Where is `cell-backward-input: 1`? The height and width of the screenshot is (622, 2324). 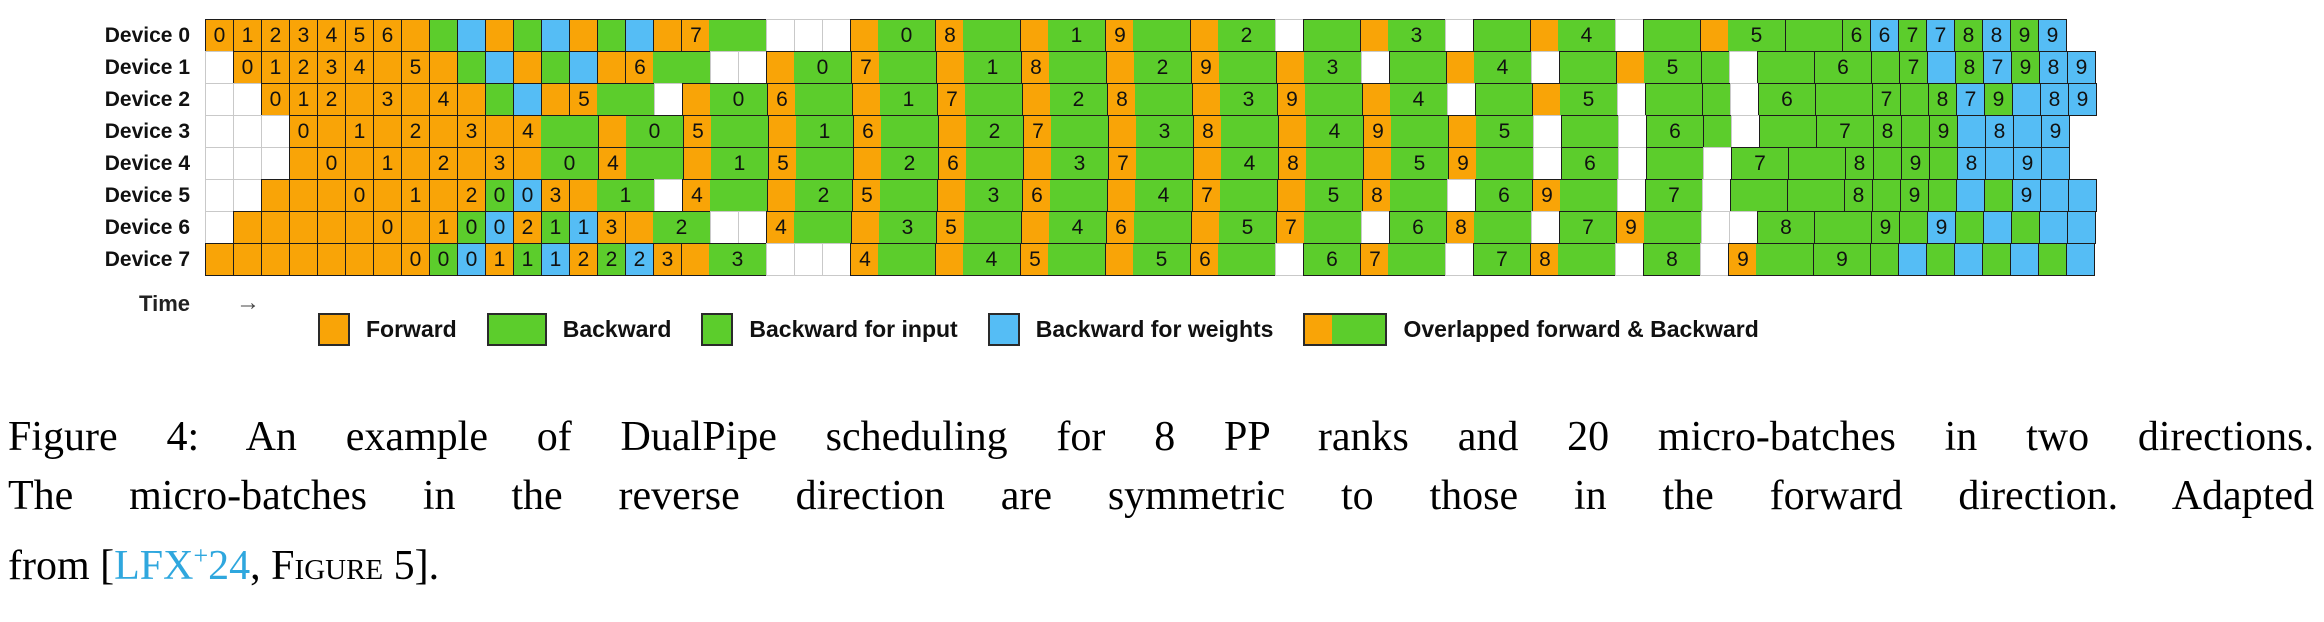
cell-backward-input: 1 is located at coordinates (555, 227).